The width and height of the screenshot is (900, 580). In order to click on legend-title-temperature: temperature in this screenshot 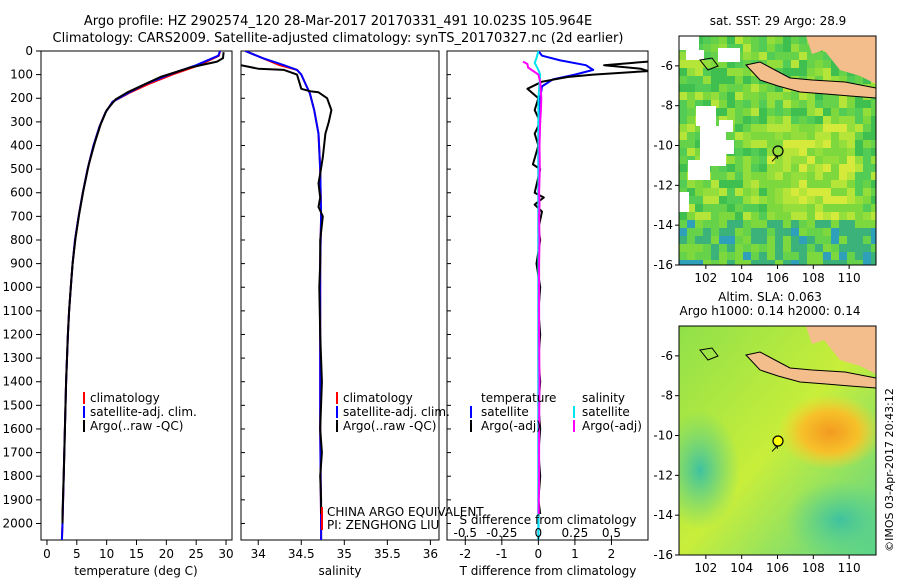, I will do `click(518, 398)`.